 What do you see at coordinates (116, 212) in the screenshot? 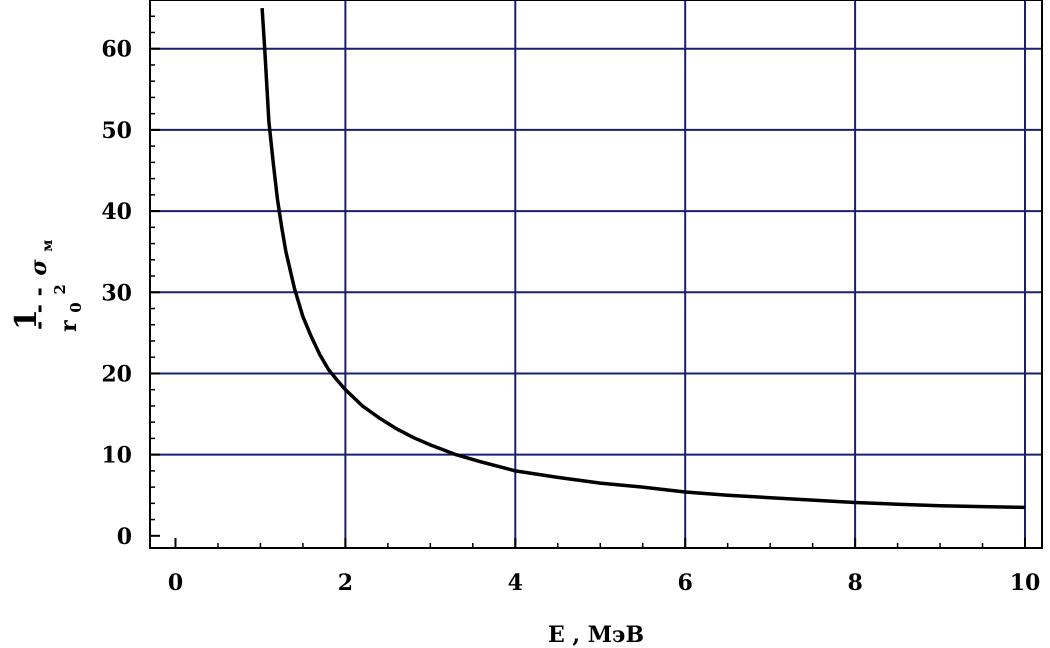
I see `y-tick-label: 40` at bounding box center [116, 212].